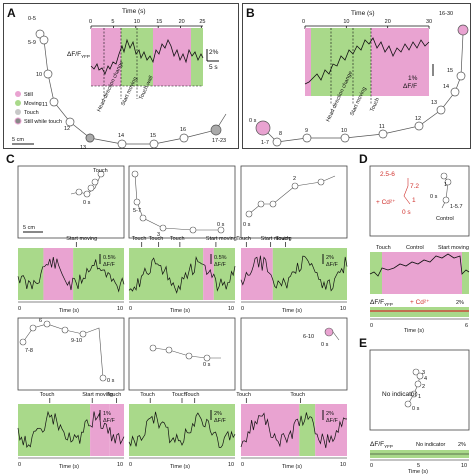  What do you see at coordinates (381, 445) in the screenshot?
I see `panel-e-ylabel: ΔF/FYFP` at bounding box center [381, 445].